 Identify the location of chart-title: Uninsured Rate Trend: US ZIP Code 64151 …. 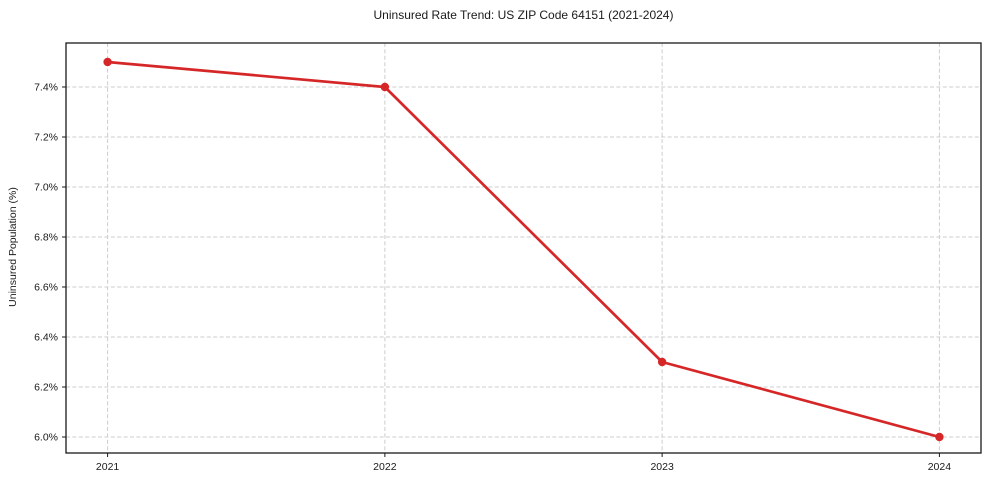
(523, 15).